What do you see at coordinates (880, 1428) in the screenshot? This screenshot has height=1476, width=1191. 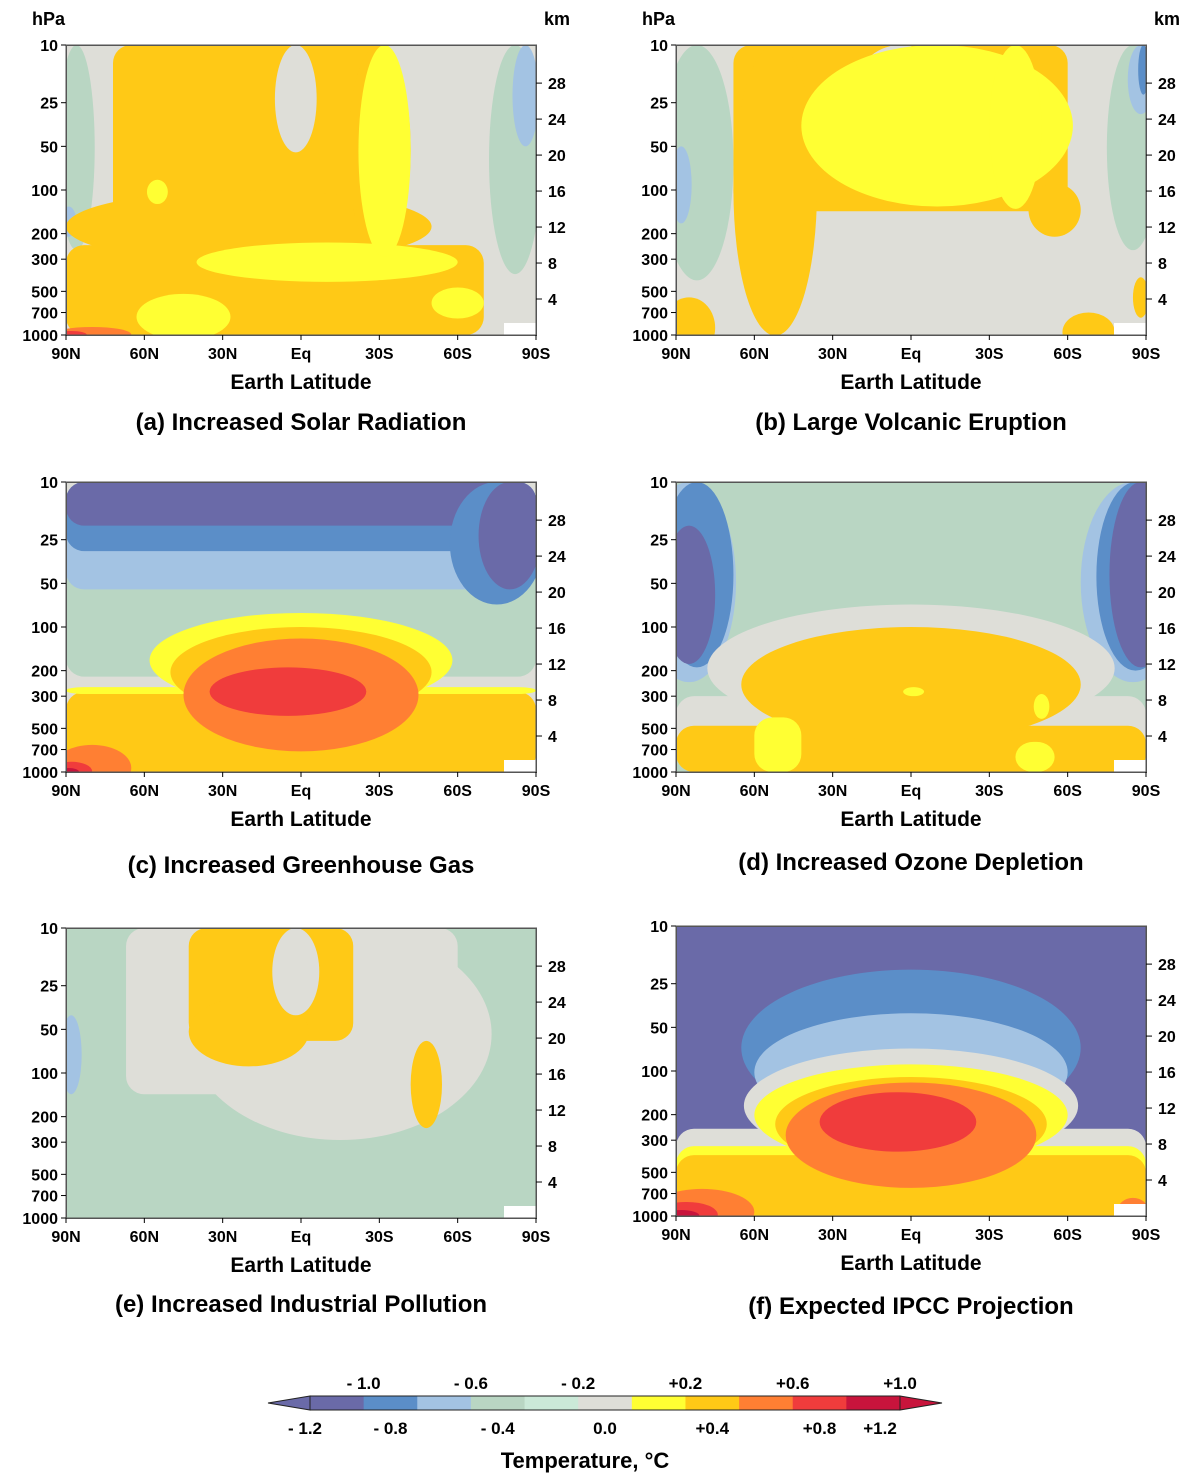 I see `colorbar-lower-label: +1.2` at bounding box center [880, 1428].